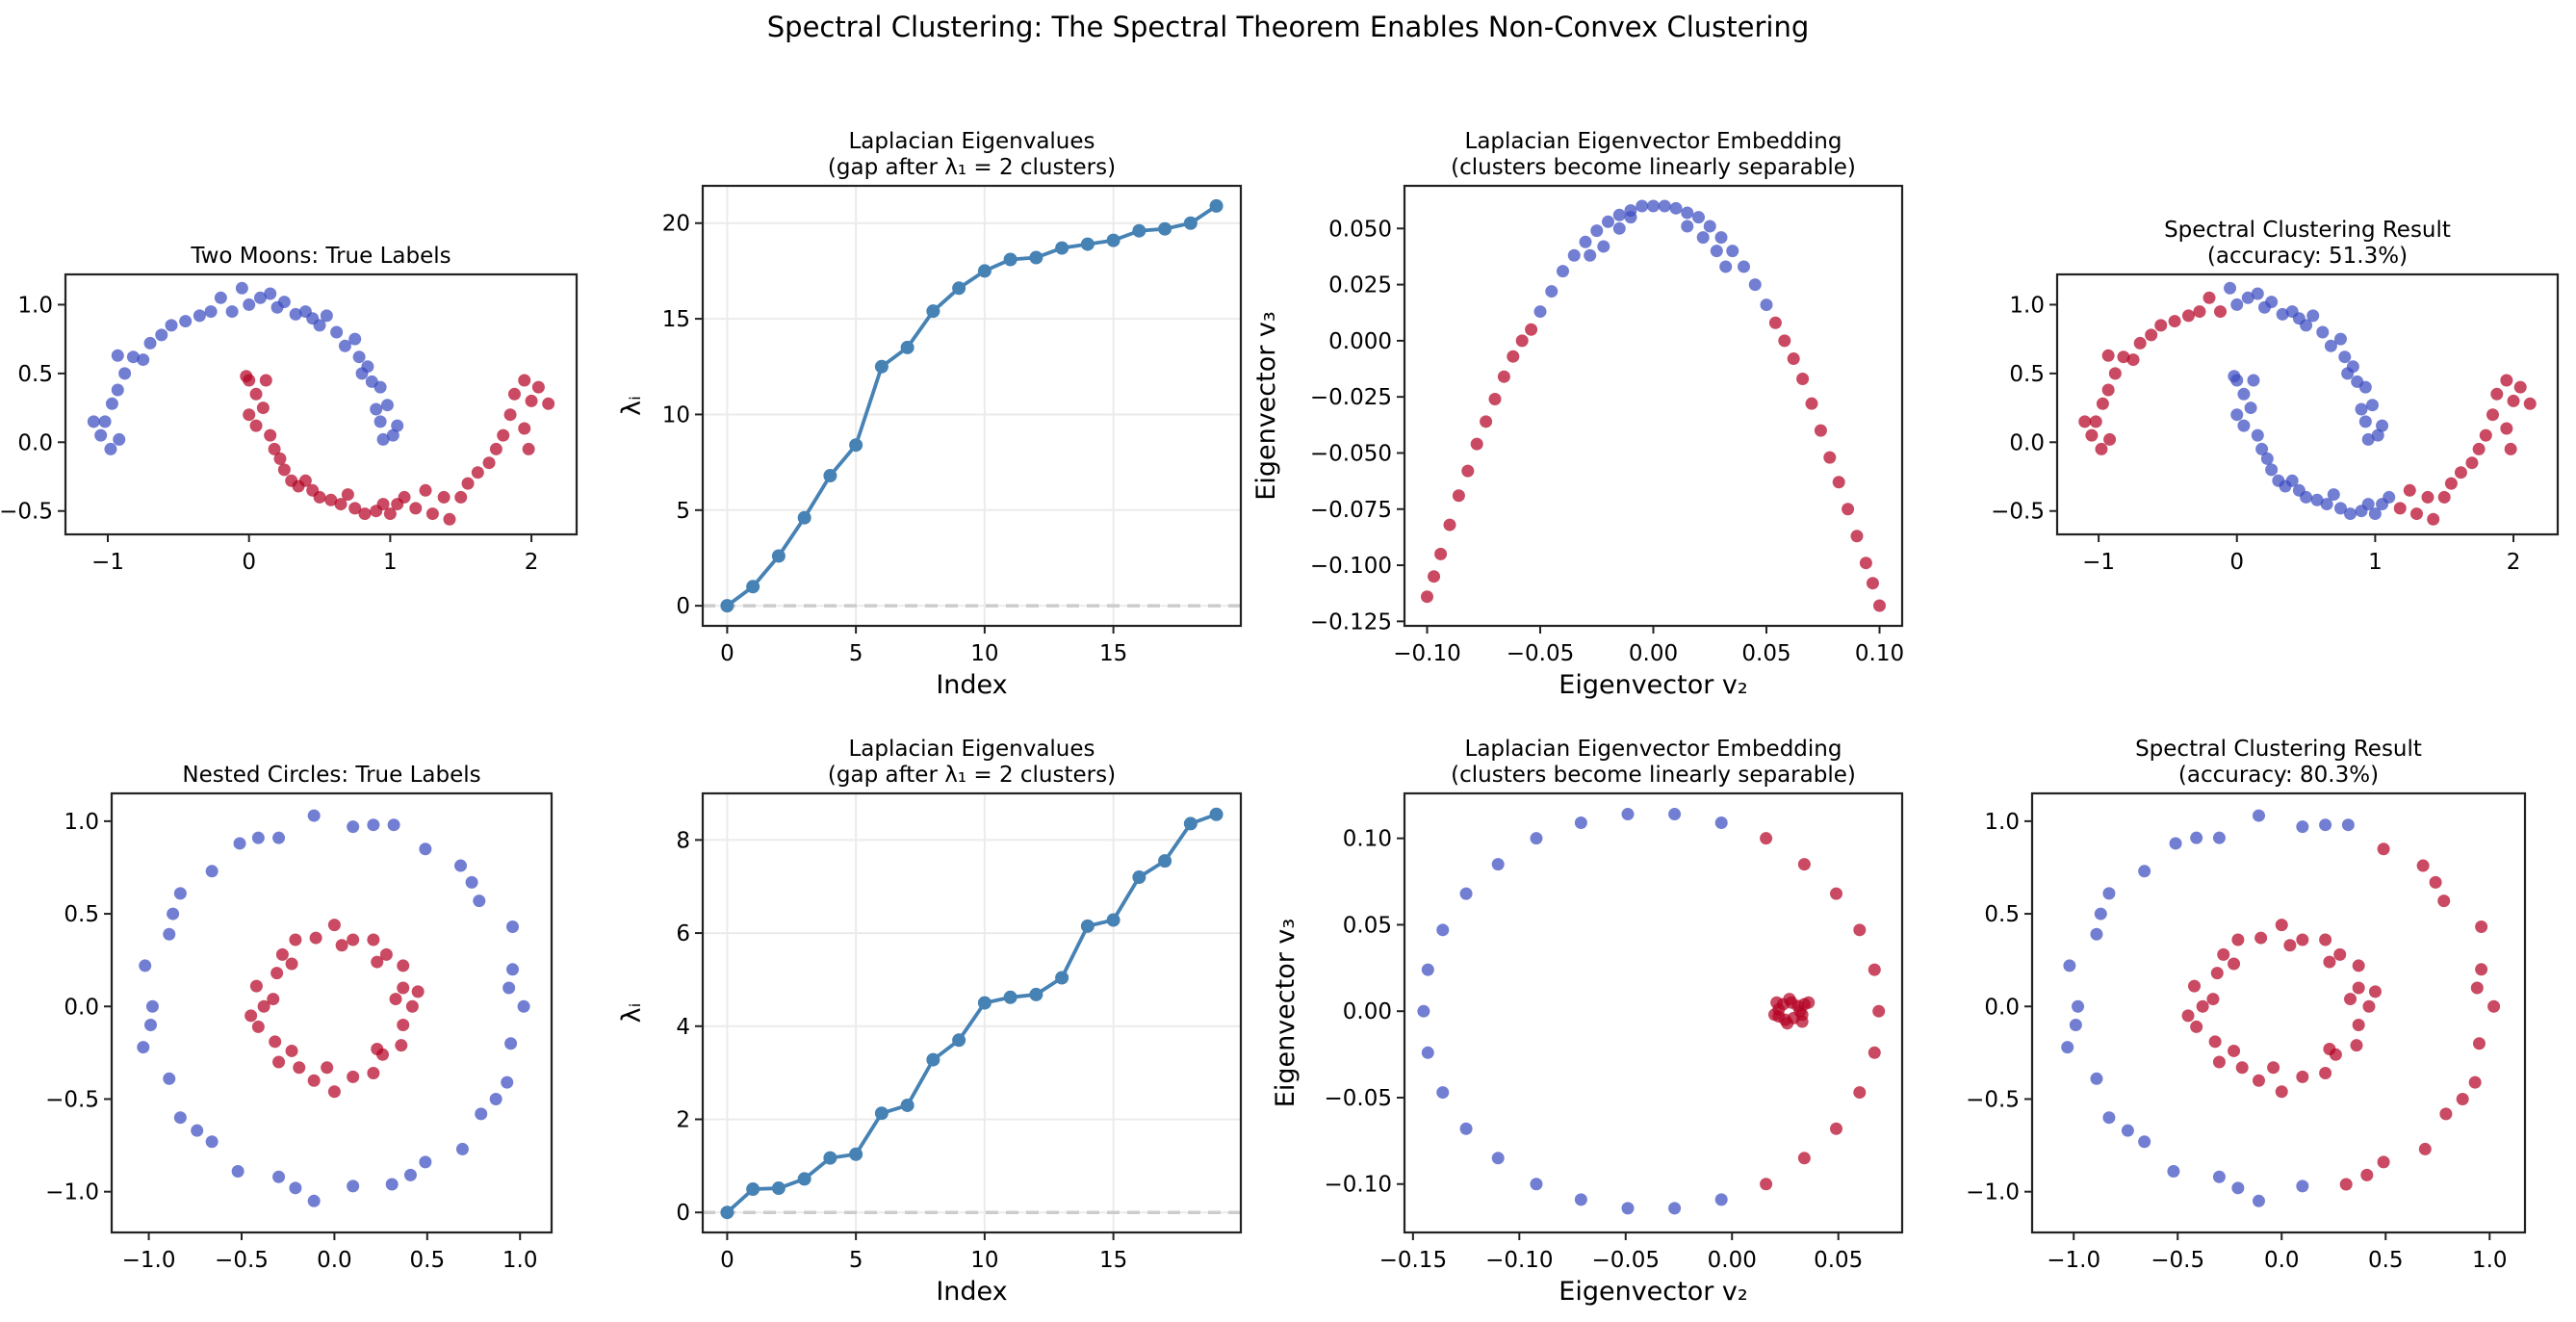 This screenshot has width=2576, height=1322. I want to click on y-axis-label: λᵢ, so click(632, 1013).